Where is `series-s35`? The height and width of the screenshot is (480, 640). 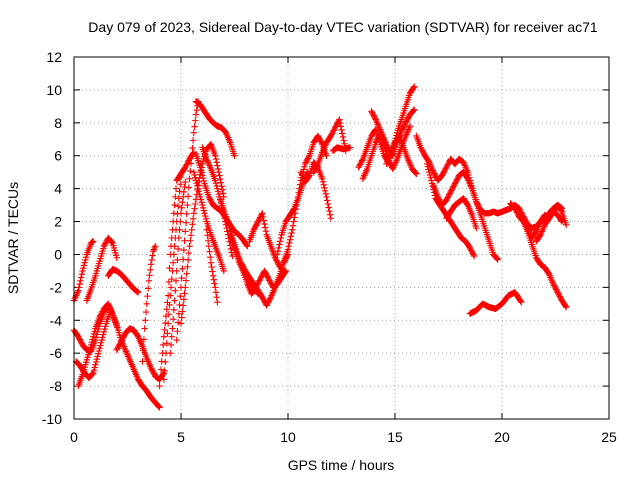
series-s35 is located at coordinates (461, 213).